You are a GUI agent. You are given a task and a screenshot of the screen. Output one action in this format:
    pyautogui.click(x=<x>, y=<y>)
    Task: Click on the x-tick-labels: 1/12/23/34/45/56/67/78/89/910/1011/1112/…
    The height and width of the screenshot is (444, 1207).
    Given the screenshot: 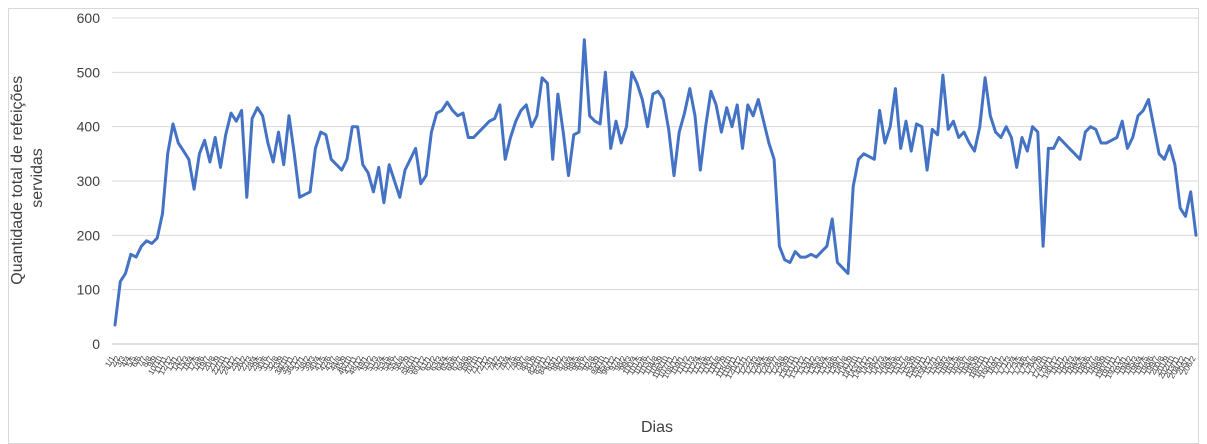 What is the action you would take?
    pyautogui.click(x=650, y=367)
    